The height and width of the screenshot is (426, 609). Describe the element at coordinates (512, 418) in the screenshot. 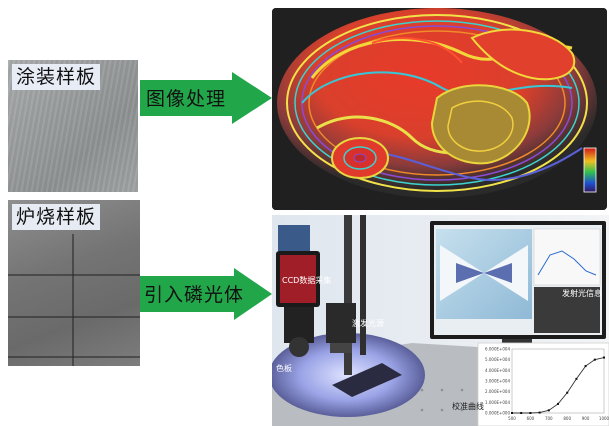

I see `x-tick-label: 500` at that location.